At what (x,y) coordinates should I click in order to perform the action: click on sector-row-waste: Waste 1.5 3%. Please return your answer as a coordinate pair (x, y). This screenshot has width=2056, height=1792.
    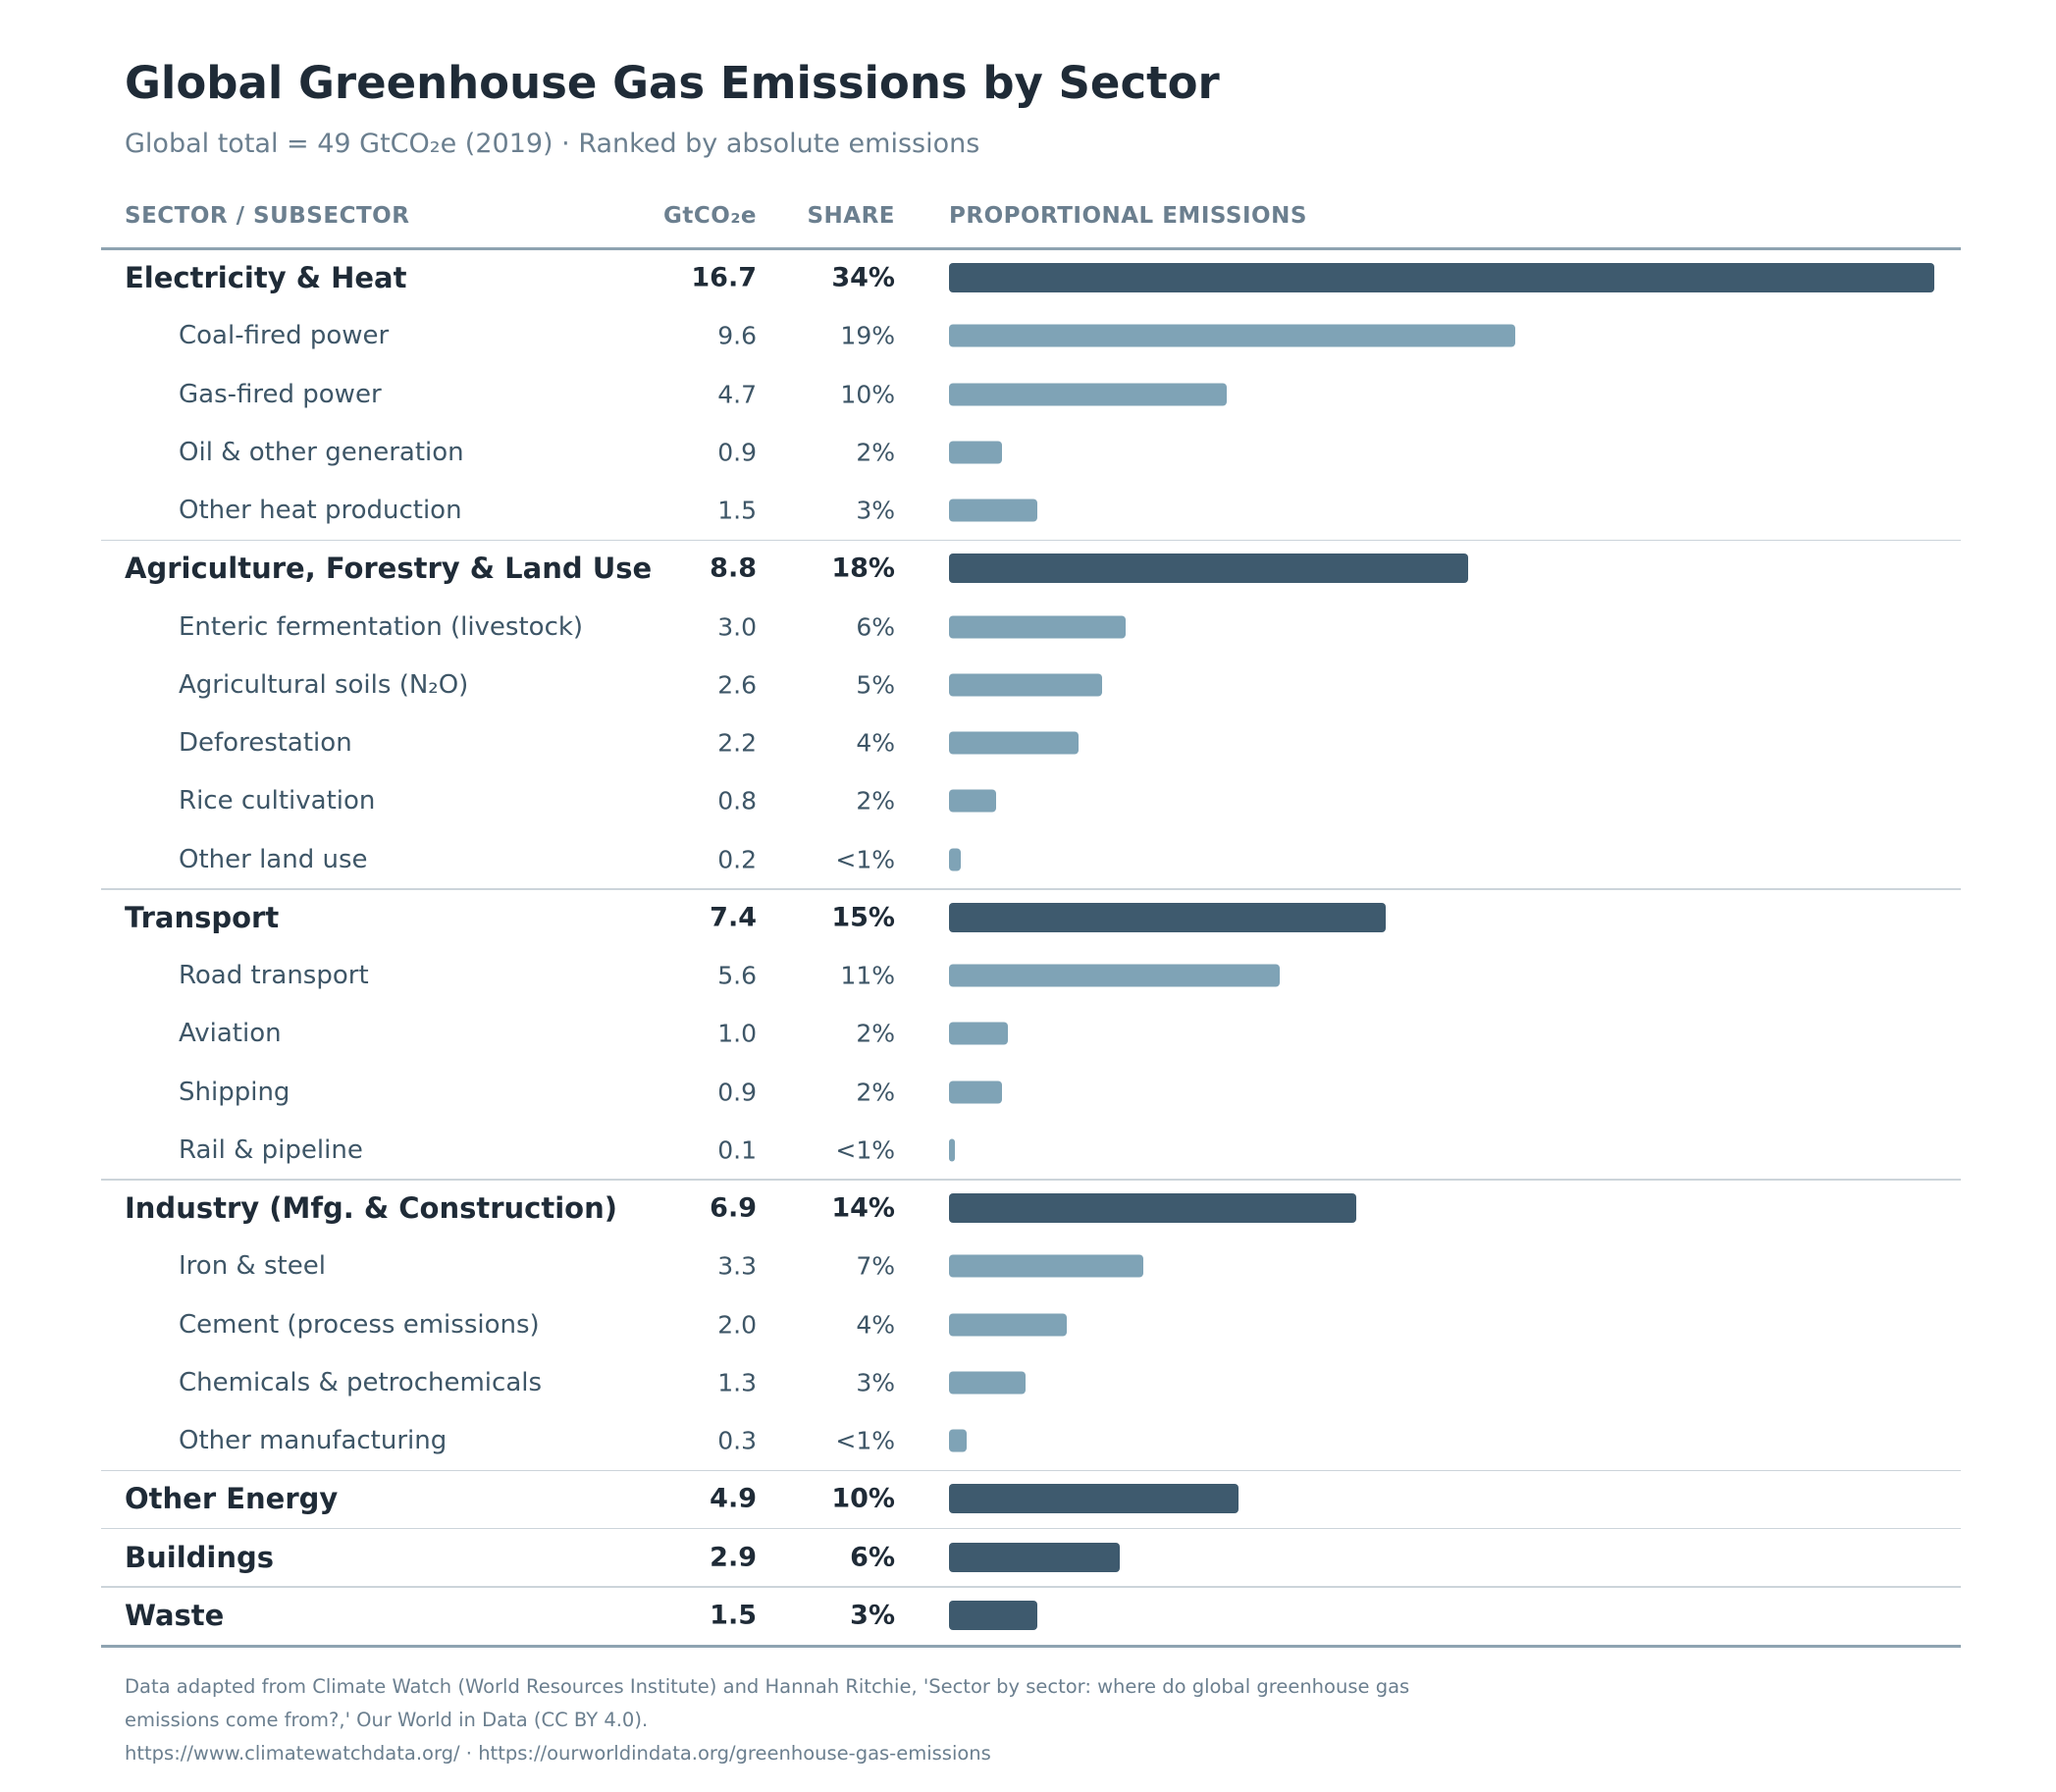
    Looking at the image, I should click on (1028, 1615).